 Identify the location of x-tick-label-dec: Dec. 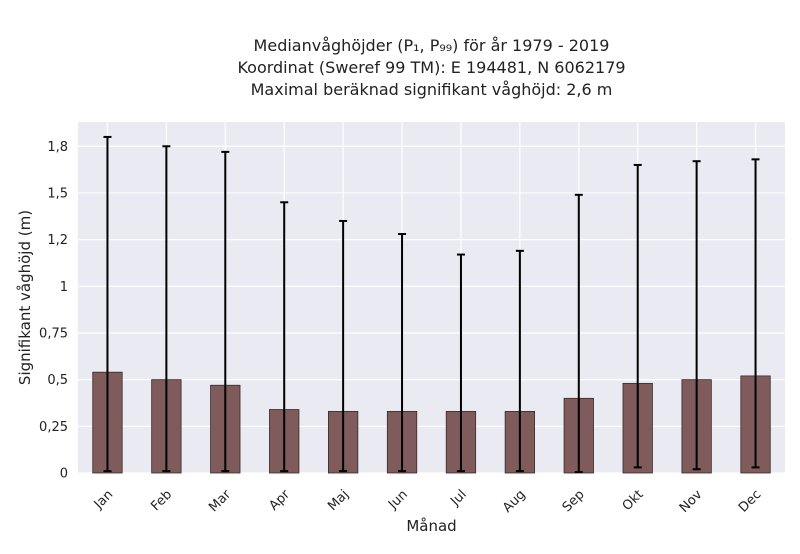
(750, 501).